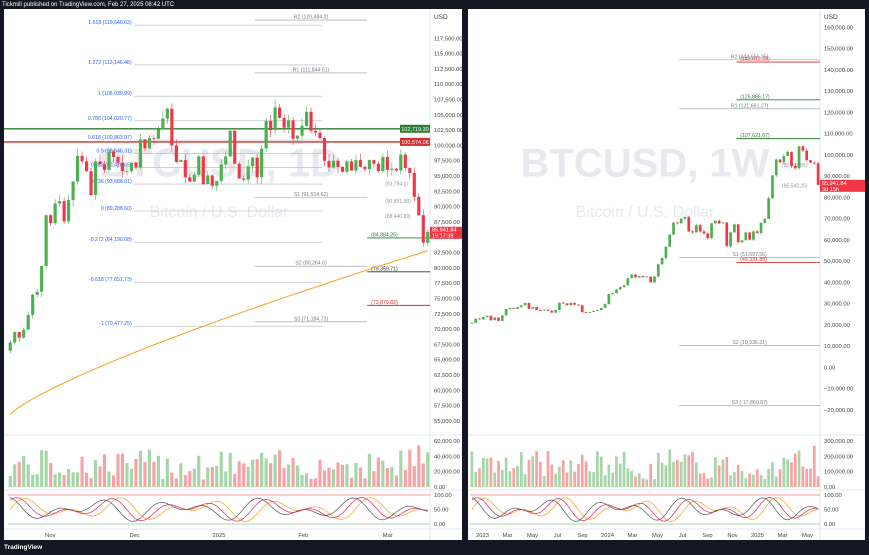 The width and height of the screenshot is (869, 555). What do you see at coordinates (415, 128) in the screenshot?
I see `level-tag-bg` at bounding box center [415, 128].